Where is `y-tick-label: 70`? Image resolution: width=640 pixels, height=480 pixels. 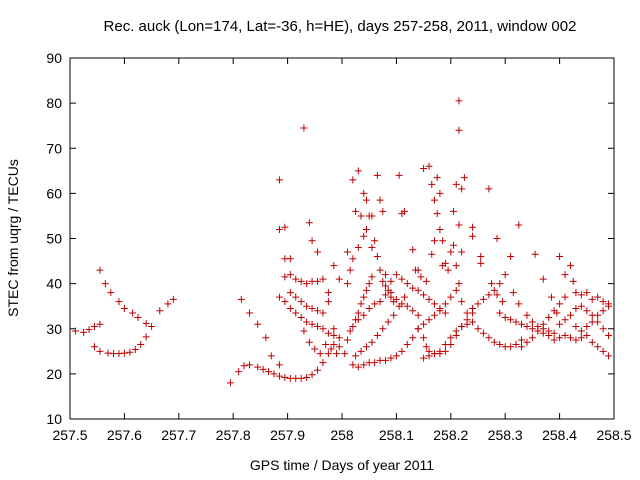 y-tick-label: 70 is located at coordinates (54, 148).